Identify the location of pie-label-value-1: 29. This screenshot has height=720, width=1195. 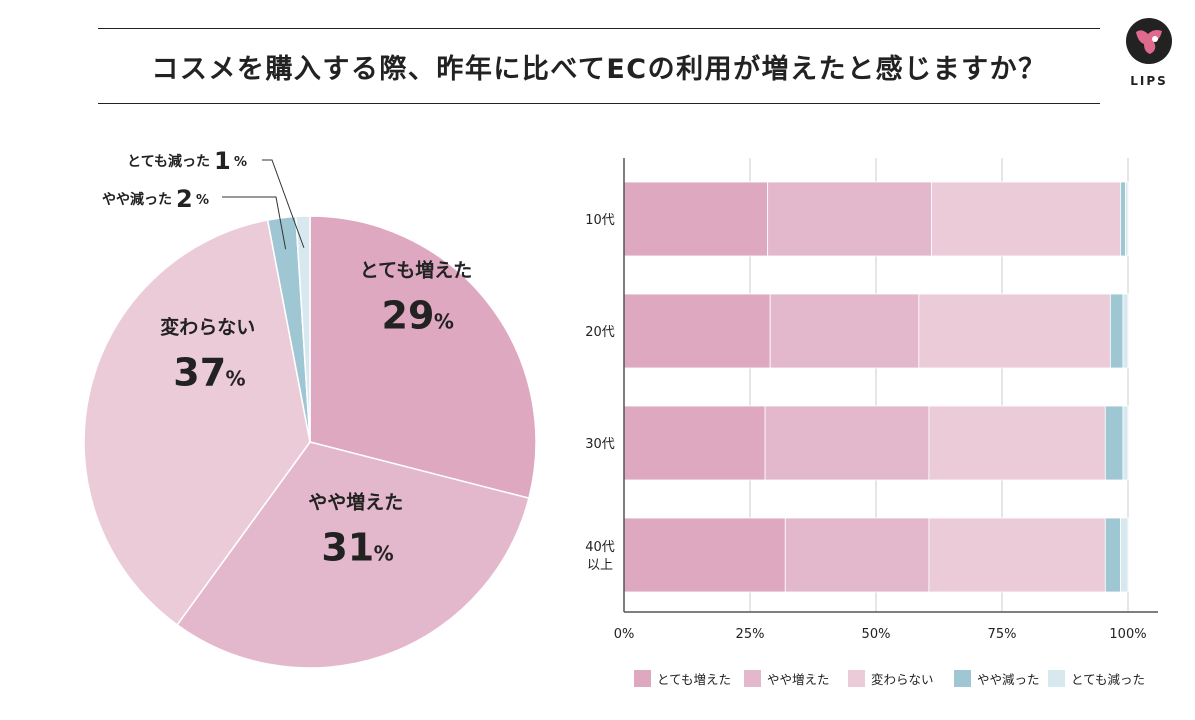
(408, 315).